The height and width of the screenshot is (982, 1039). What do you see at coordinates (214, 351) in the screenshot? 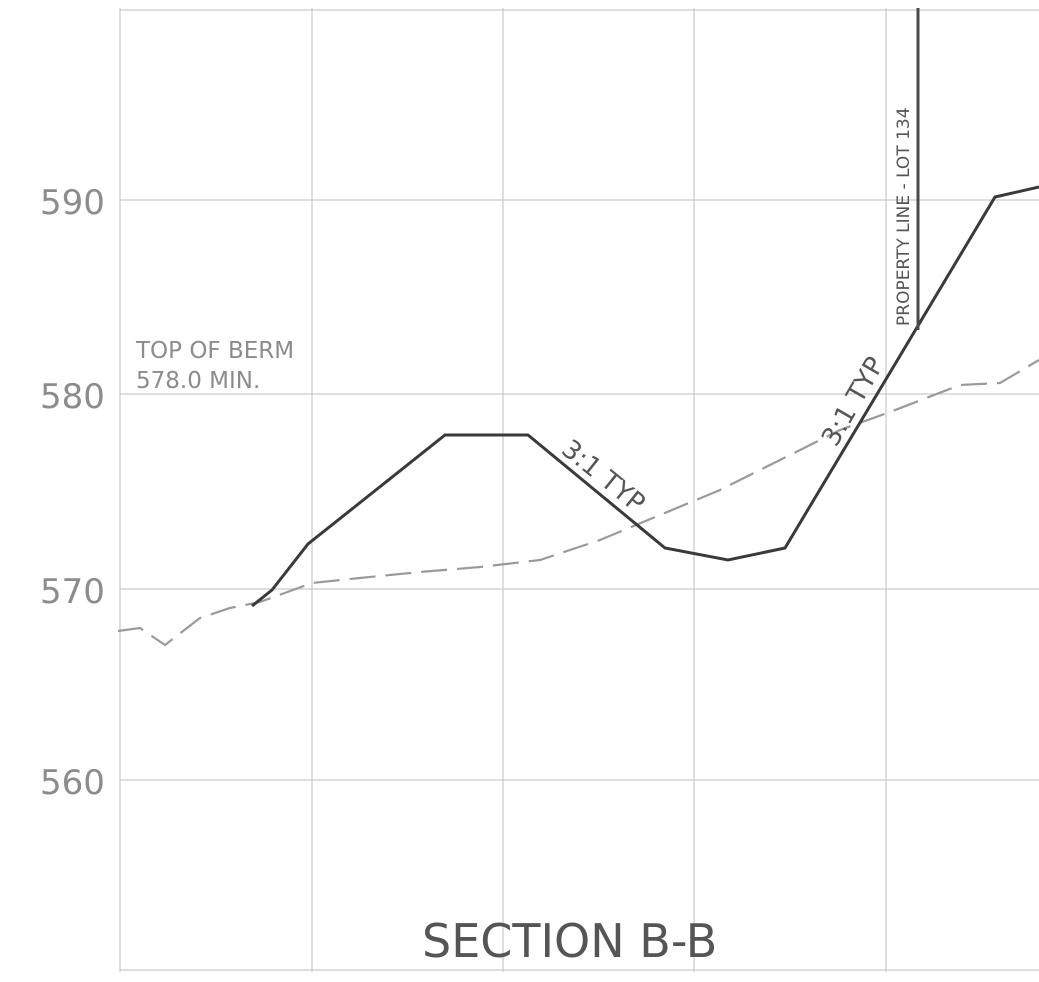
I see `berm-note-line1: TOP OF BERM` at bounding box center [214, 351].